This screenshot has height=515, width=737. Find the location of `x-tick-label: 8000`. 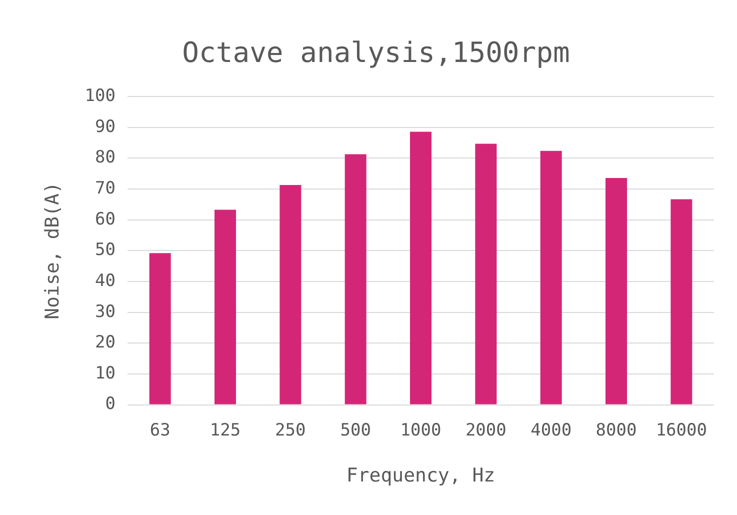

x-tick-label: 8000 is located at coordinates (616, 430).